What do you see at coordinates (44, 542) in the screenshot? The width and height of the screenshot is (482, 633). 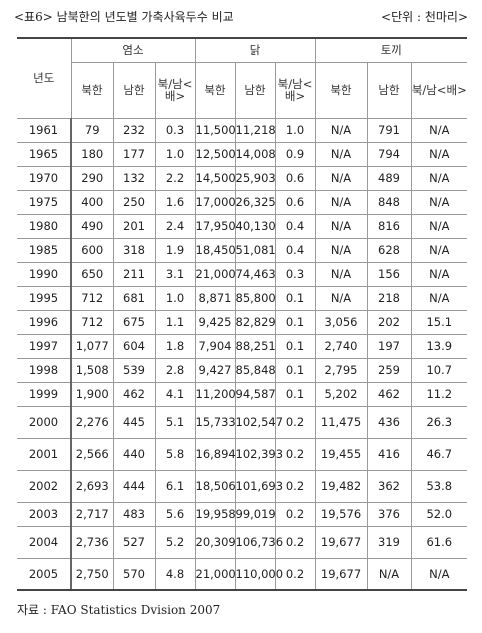 I see `year-cell: 2004` at bounding box center [44, 542].